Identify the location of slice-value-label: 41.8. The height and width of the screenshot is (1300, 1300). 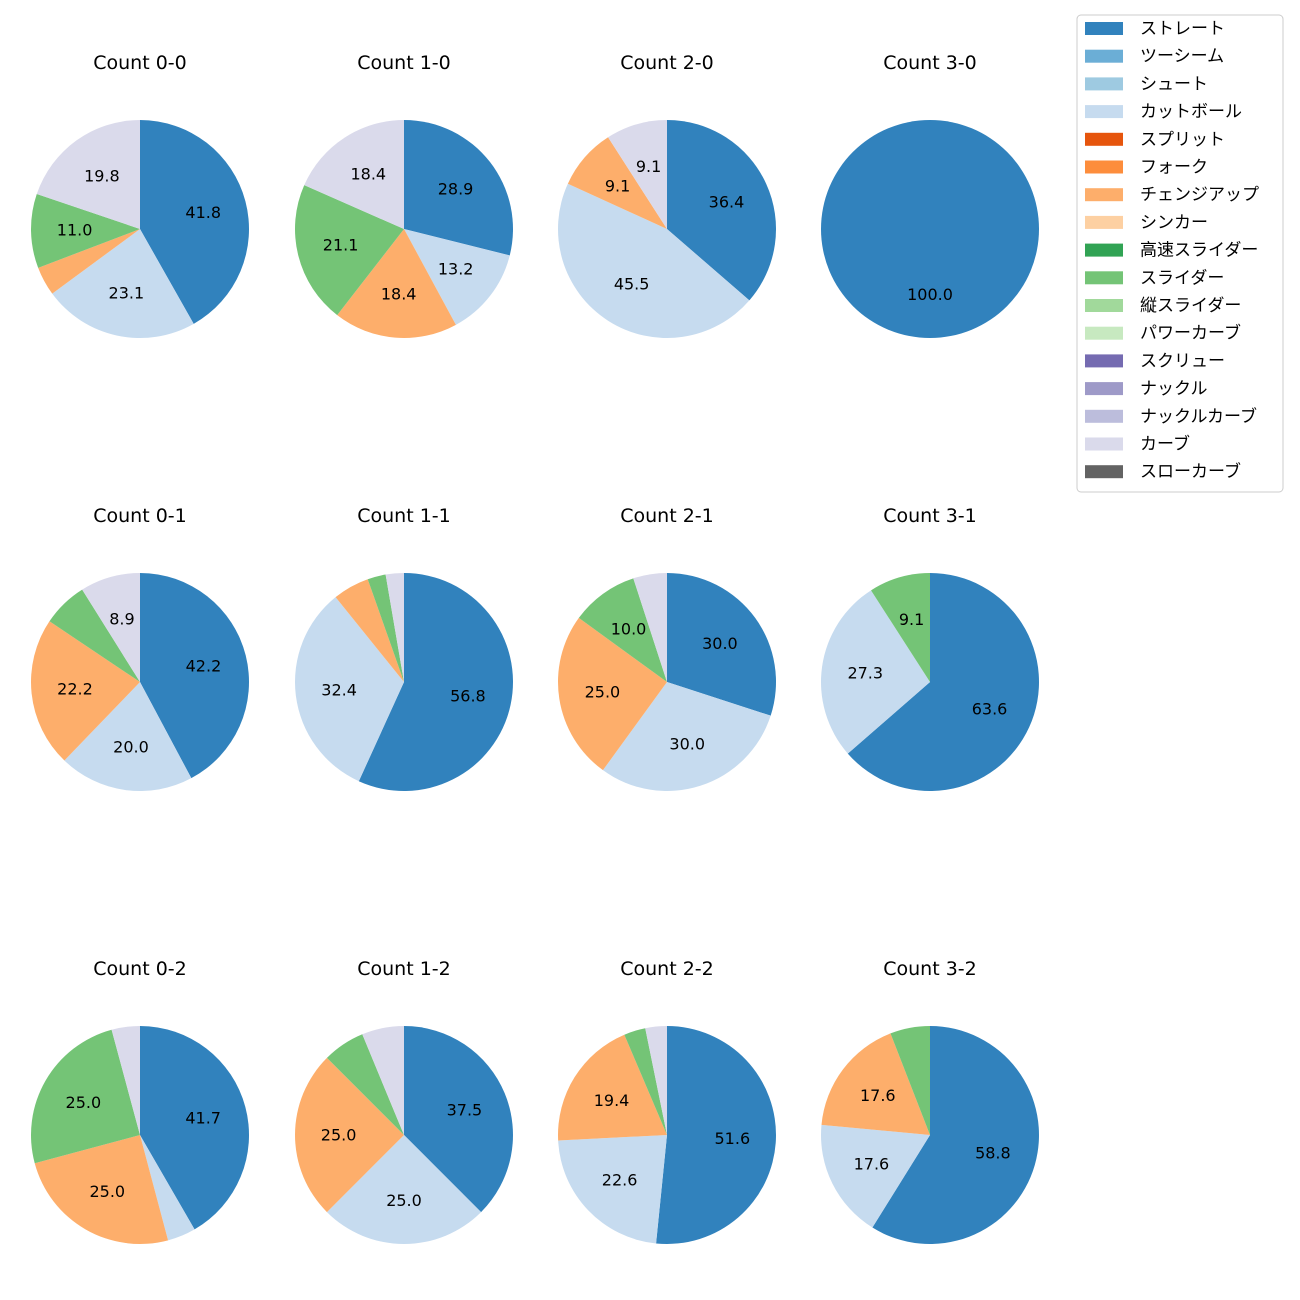
(203, 212).